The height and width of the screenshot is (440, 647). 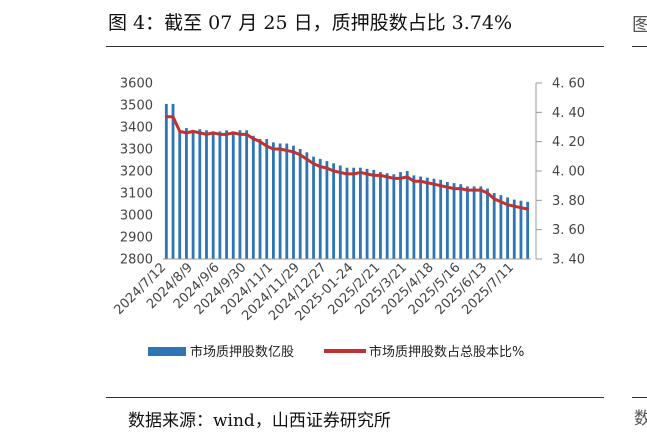 I want to click on right-tick-label: 4. 20, so click(x=568, y=142).